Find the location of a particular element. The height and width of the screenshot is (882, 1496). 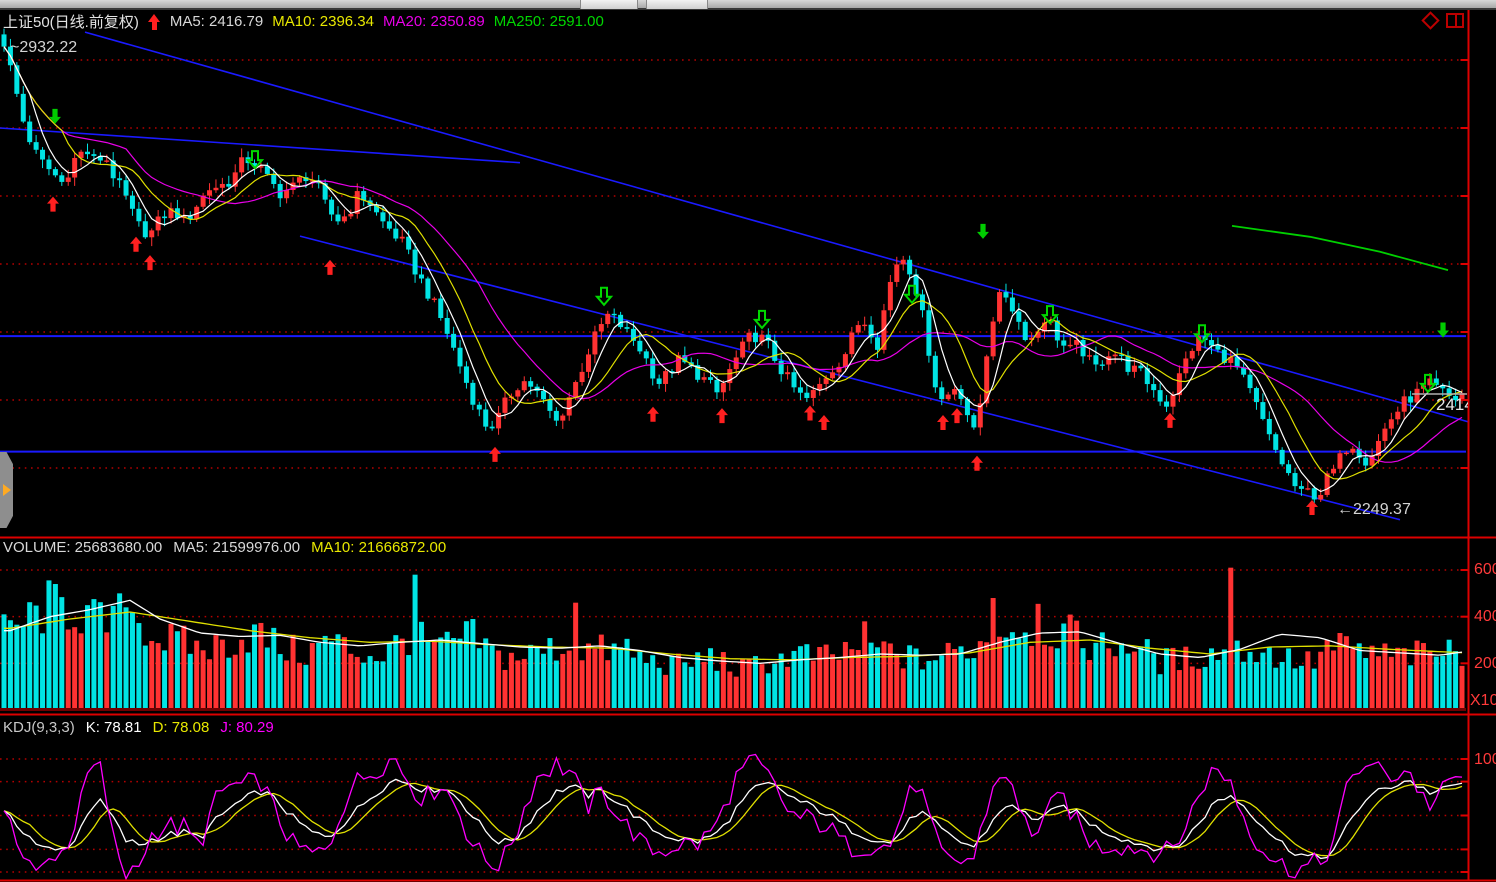

volume-axis-label-6000: 6000 is located at coordinates (1485, 569).